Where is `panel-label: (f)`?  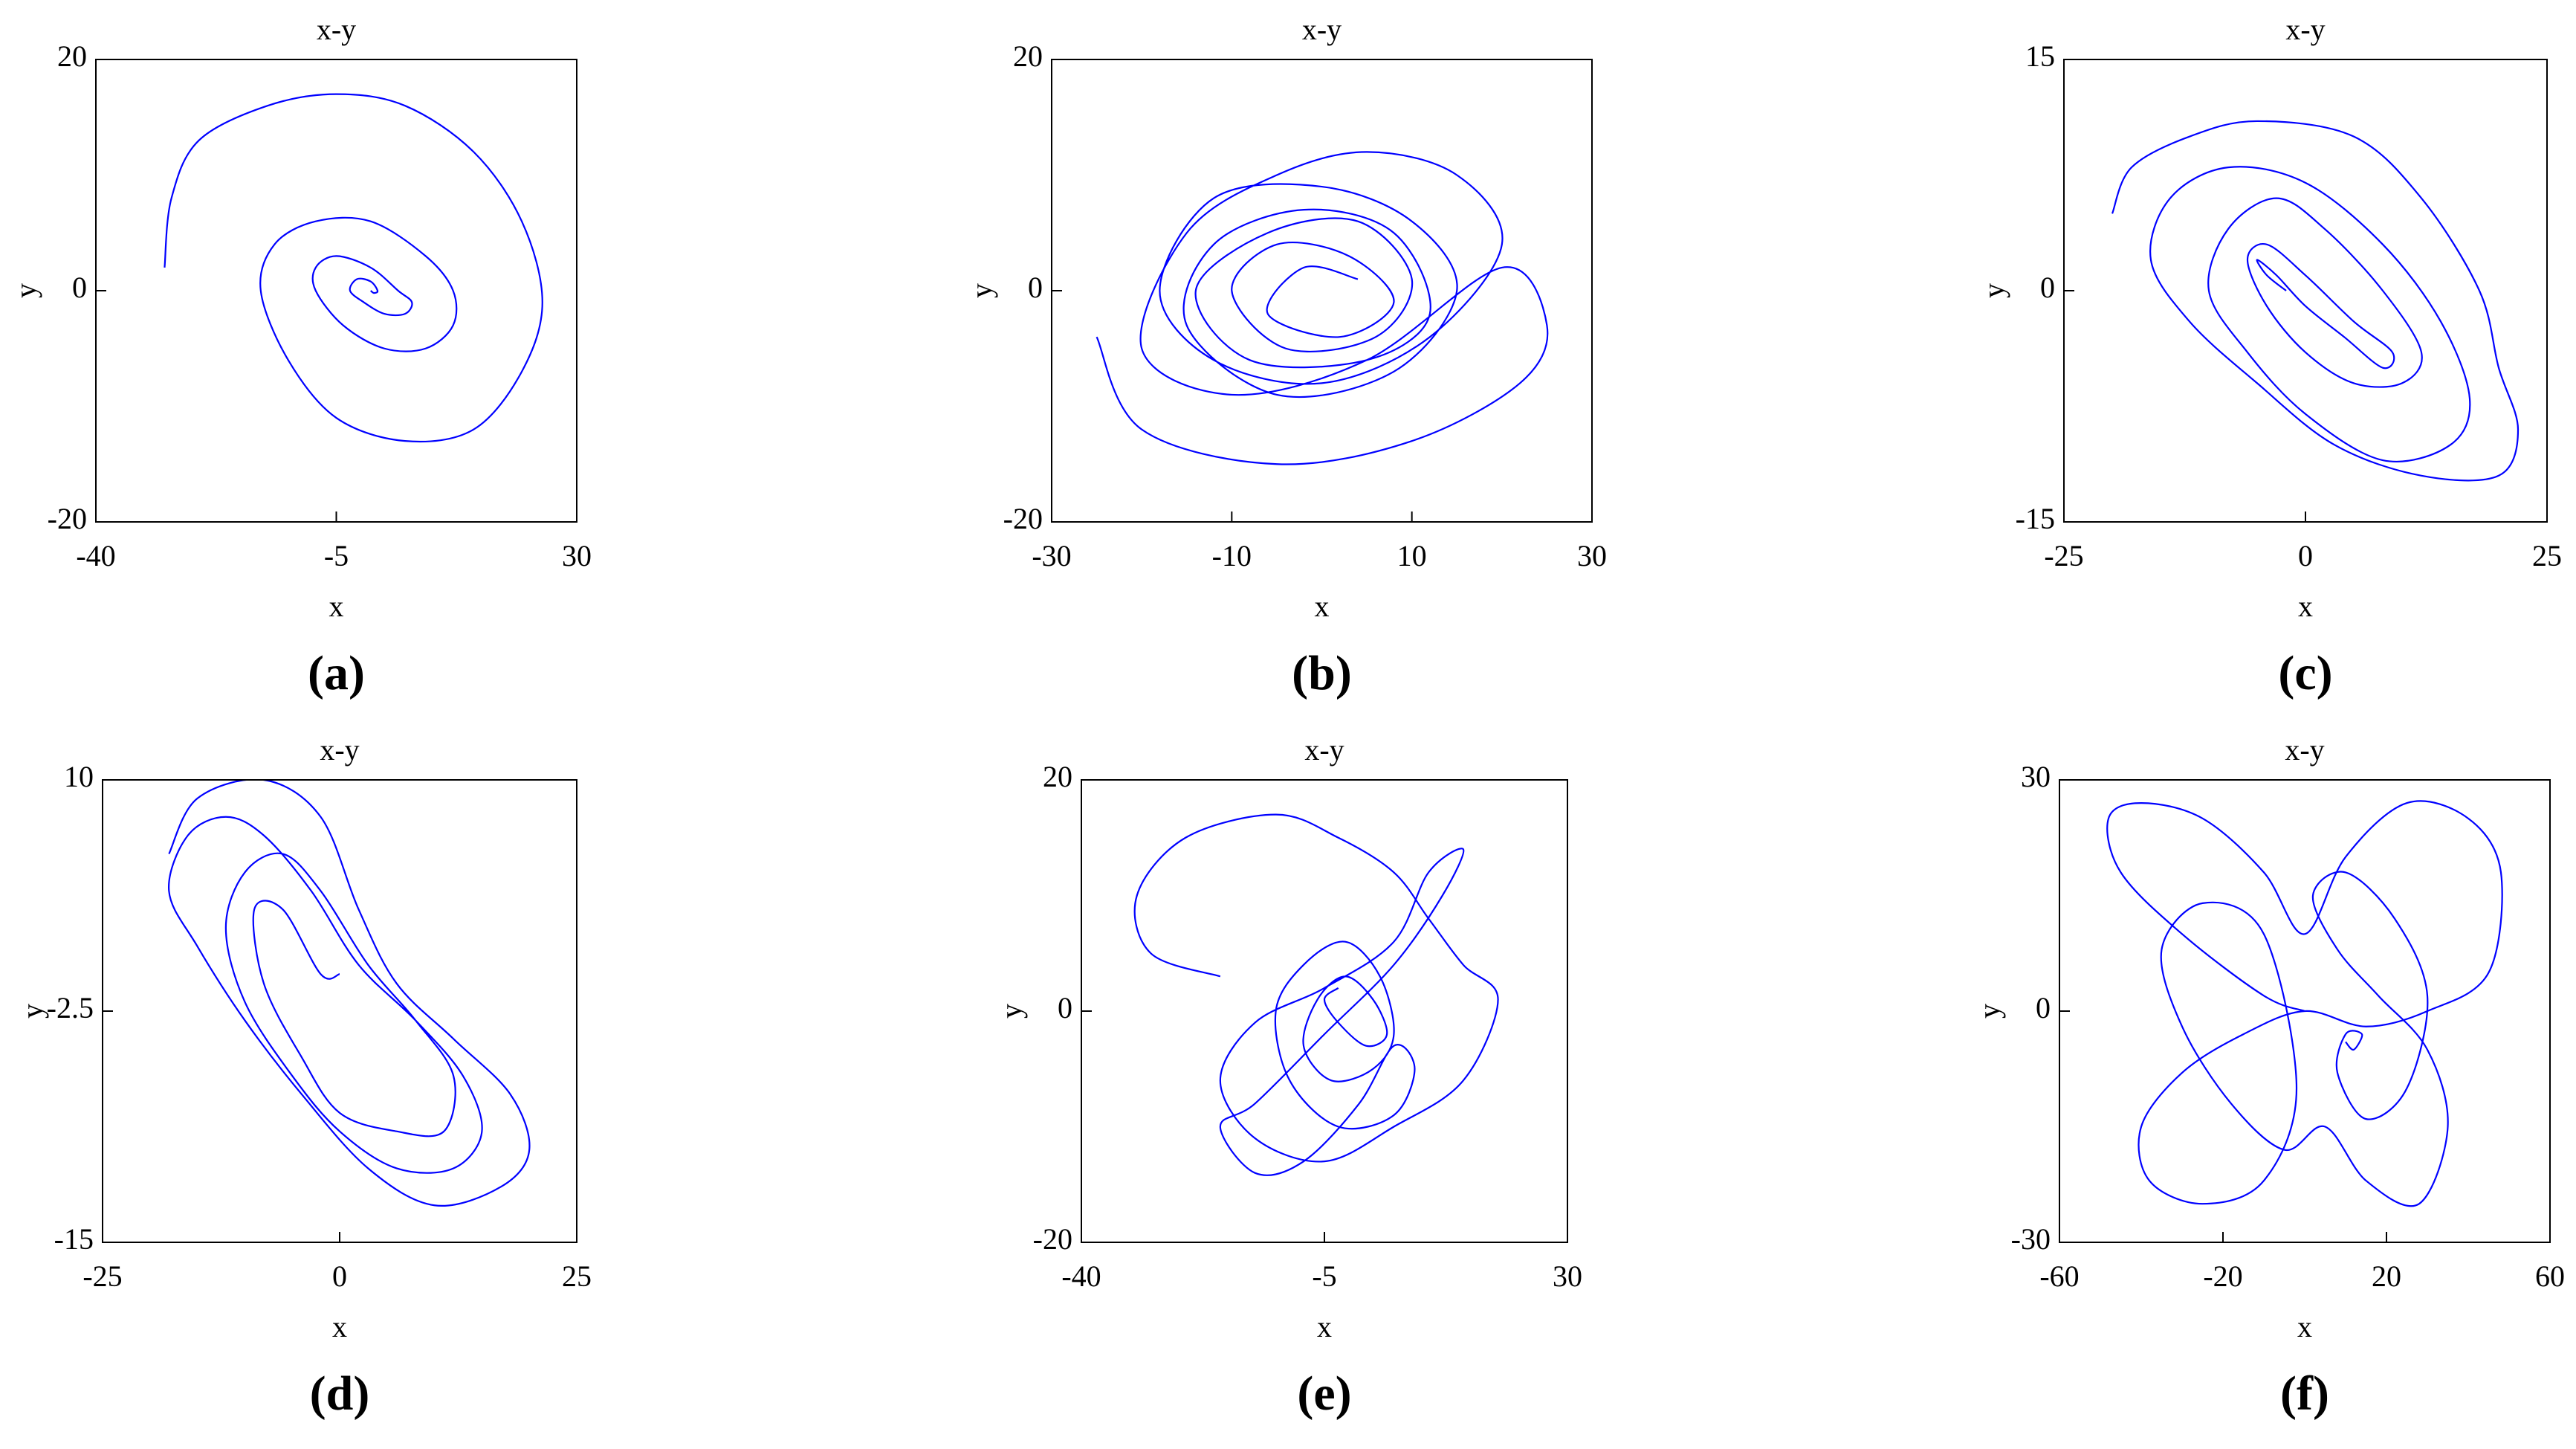
panel-label: (f) is located at coordinates (2304, 1393).